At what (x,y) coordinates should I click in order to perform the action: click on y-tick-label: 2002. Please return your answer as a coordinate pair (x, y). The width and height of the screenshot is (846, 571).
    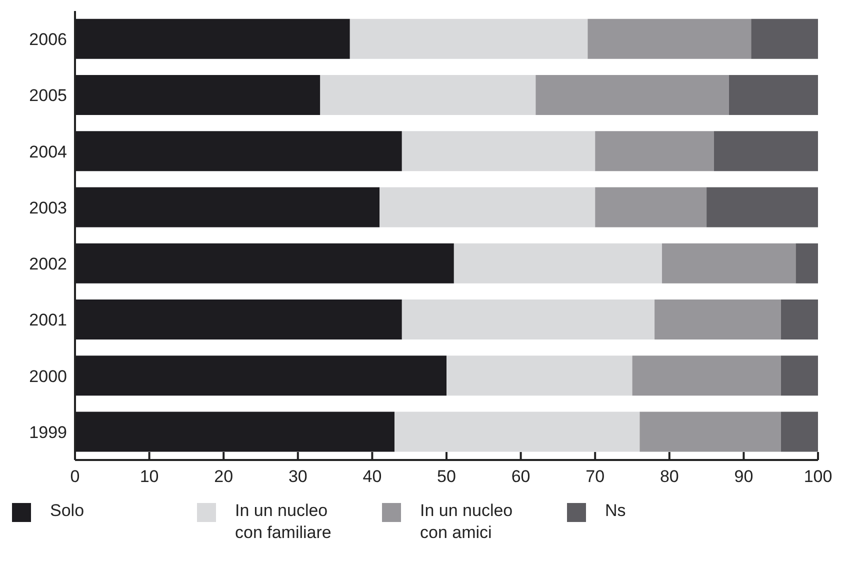
    Looking at the image, I should click on (48, 264).